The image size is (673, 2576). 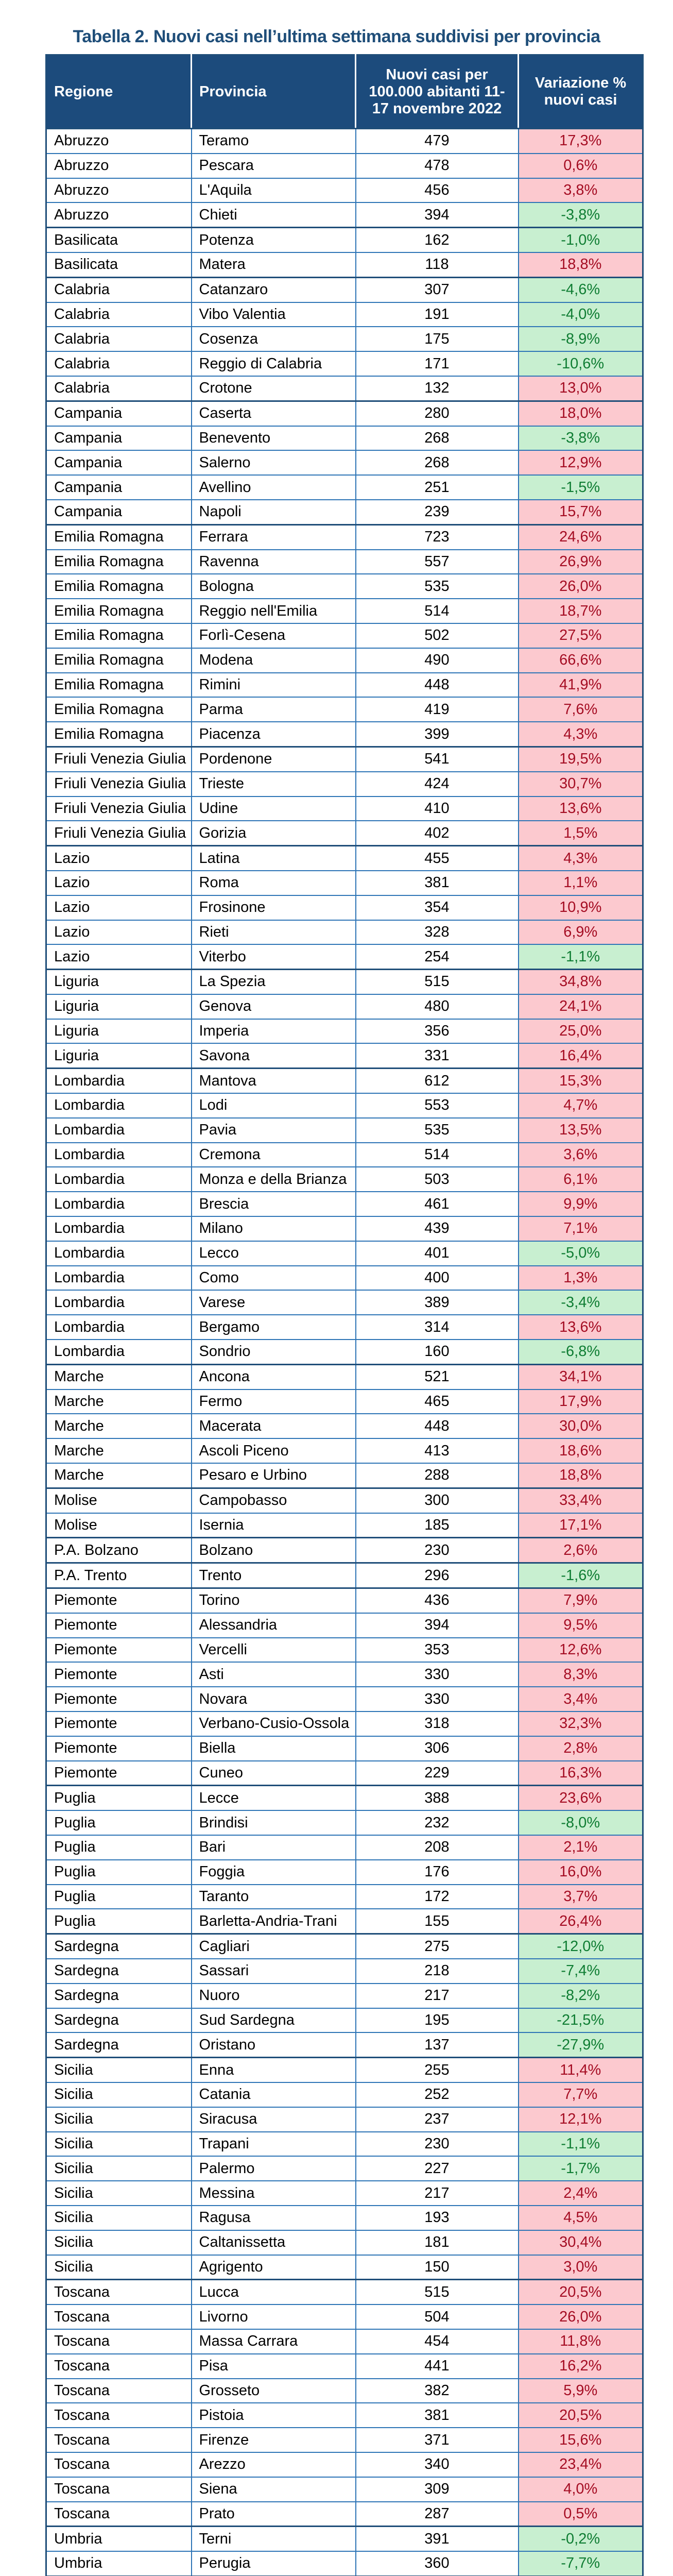 What do you see at coordinates (344, 1773) in the screenshot?
I see `table-row: Piemonte Cuneo 229 16,3%` at bounding box center [344, 1773].